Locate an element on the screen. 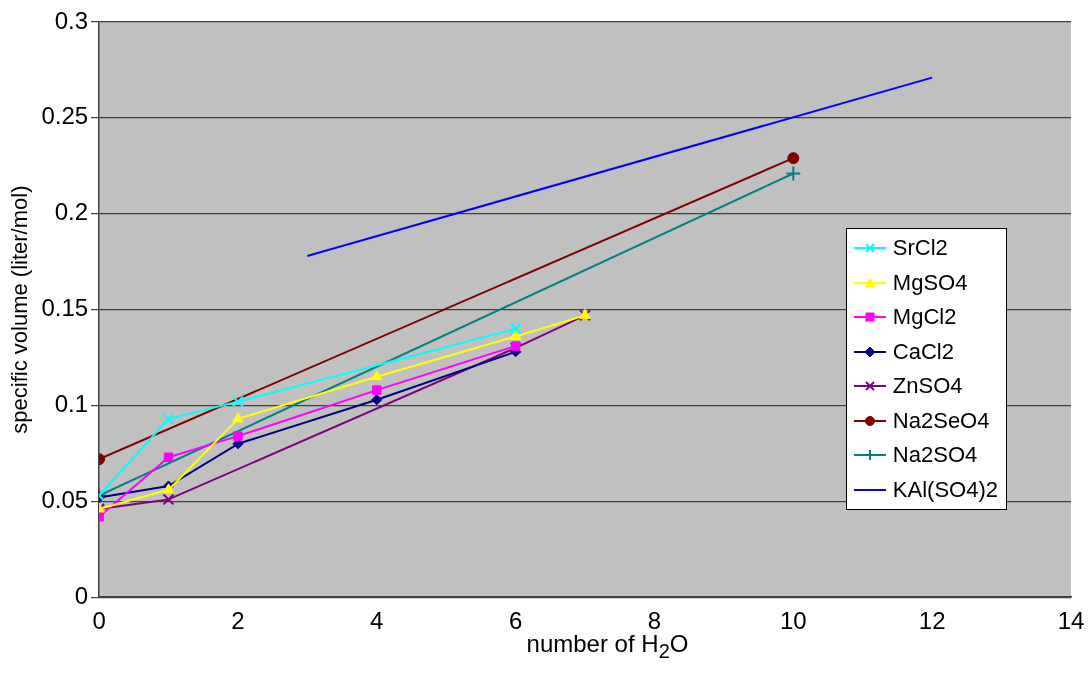  y-tick-label: 0.25 is located at coordinates (65, 116).